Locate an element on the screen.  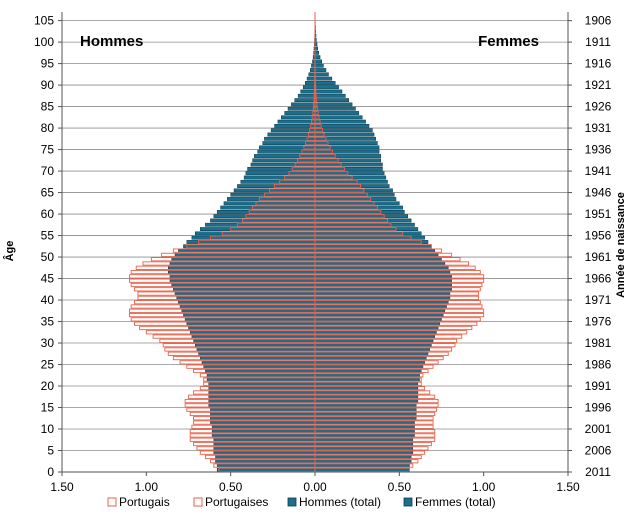
age-tick-label: 100 is located at coordinates (44, 42).